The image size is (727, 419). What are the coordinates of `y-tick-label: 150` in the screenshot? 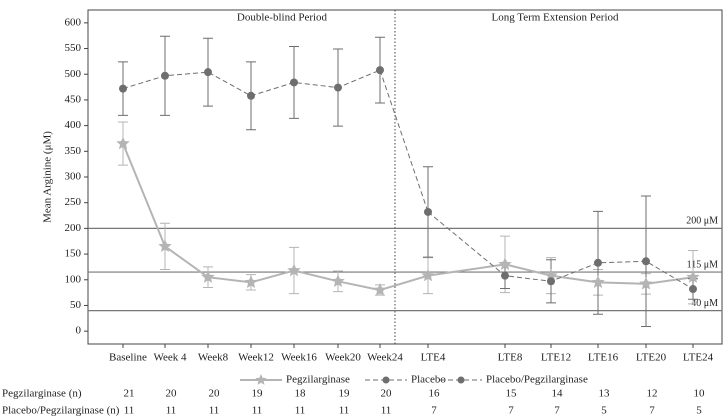 It's located at (73, 254).